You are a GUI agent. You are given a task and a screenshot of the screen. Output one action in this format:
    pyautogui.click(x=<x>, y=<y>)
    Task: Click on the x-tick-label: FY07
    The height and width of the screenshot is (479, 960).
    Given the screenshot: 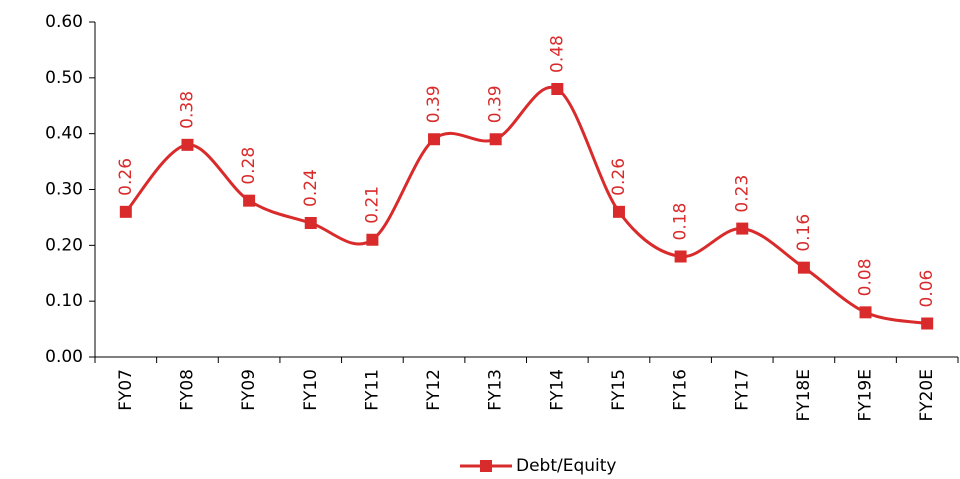 What is the action you would take?
    pyautogui.click(x=126, y=390)
    